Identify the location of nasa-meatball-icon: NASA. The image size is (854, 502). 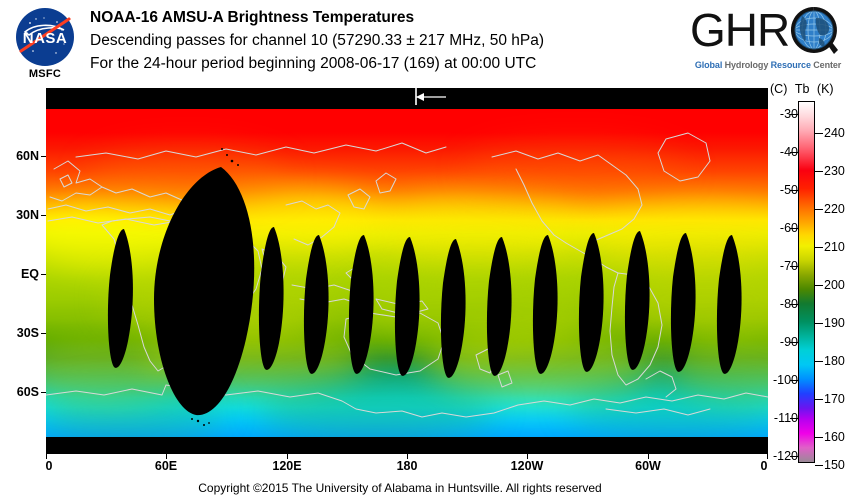
(45, 37).